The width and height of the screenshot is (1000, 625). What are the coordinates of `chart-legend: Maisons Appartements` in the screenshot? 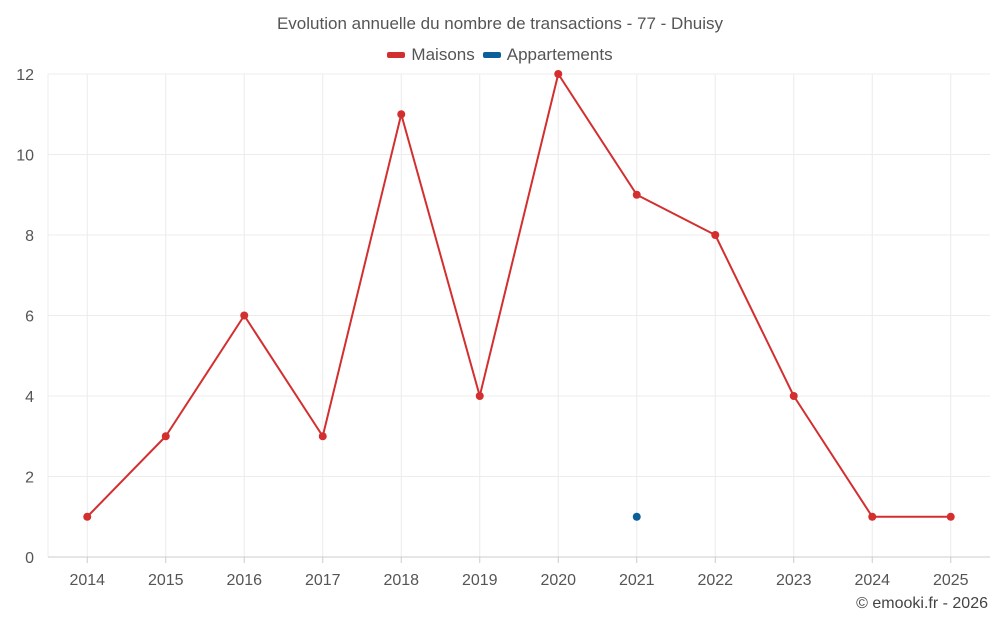 It's located at (500, 55).